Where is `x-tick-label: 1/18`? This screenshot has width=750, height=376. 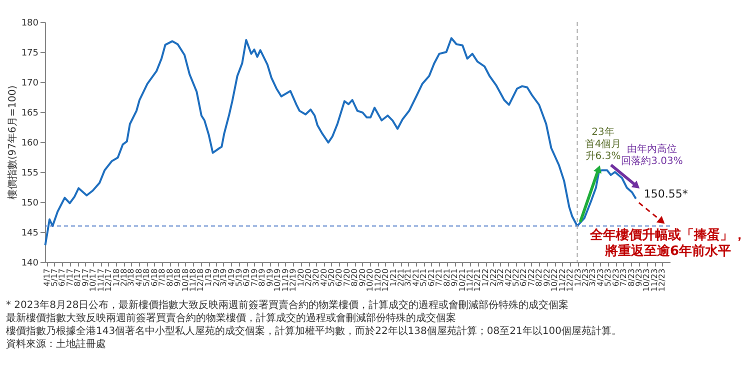
x-tick-label: 1/18 is located at coordinates (116, 277).